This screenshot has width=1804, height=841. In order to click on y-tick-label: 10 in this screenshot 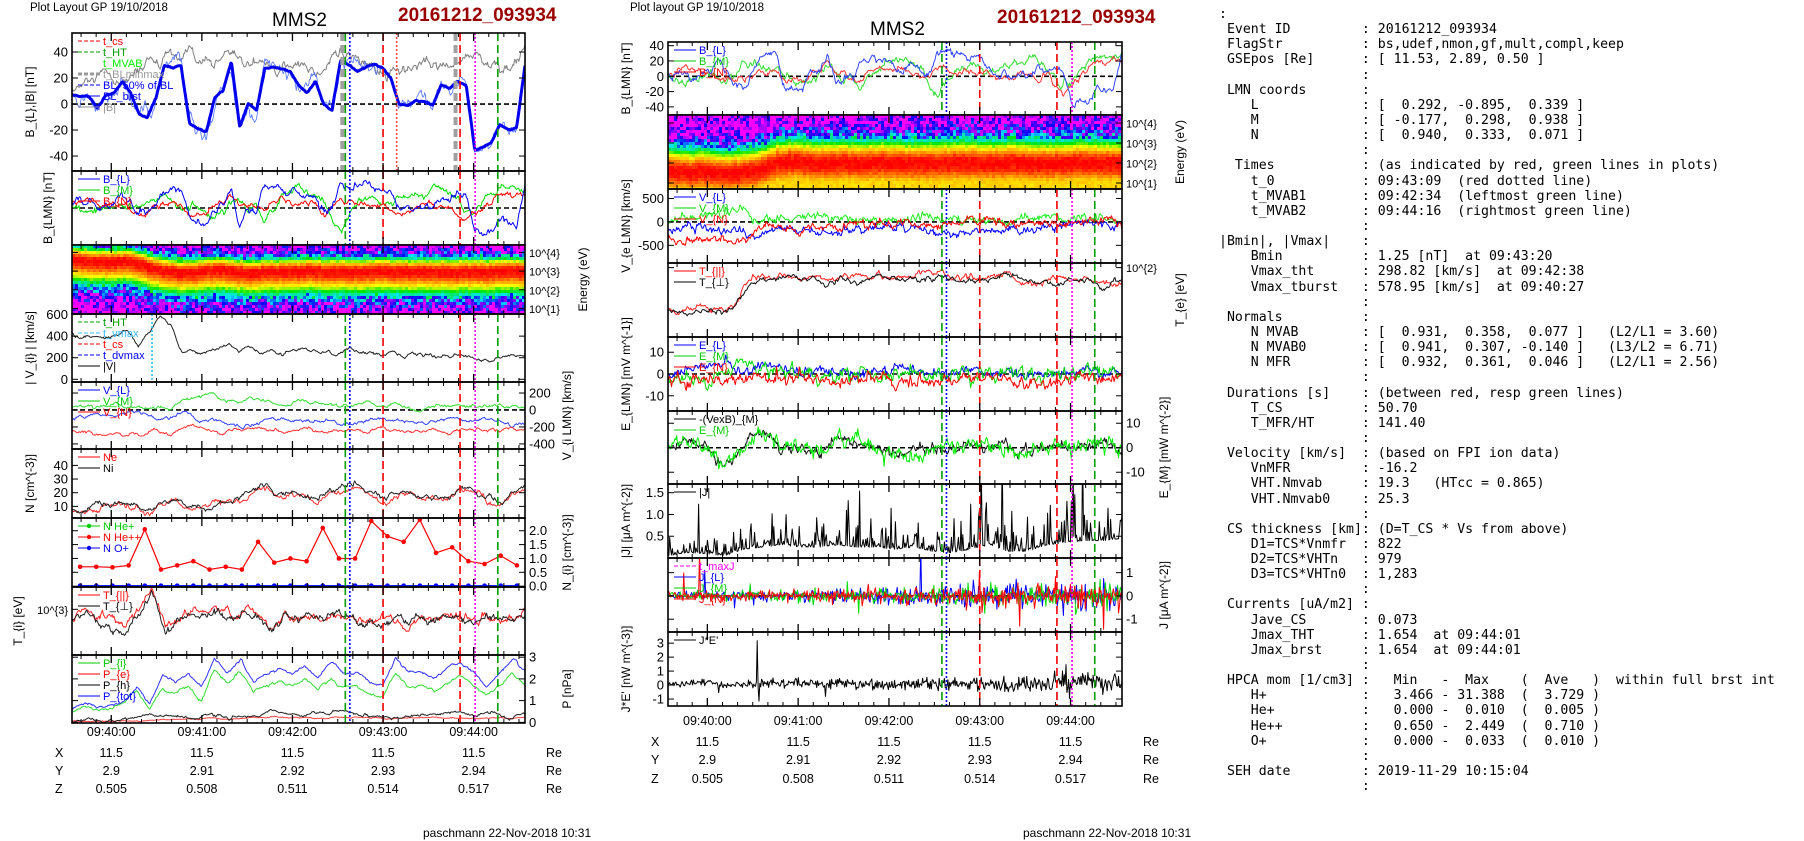, I will do `click(61, 506)`.